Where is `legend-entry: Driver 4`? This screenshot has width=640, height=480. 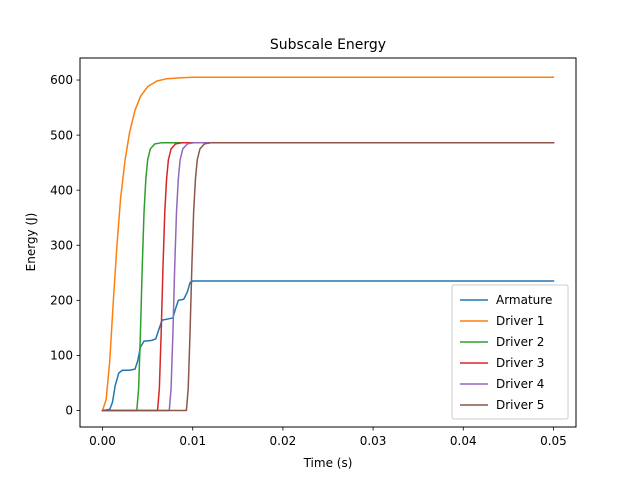
legend-entry: Driver 4 is located at coordinates (520, 384).